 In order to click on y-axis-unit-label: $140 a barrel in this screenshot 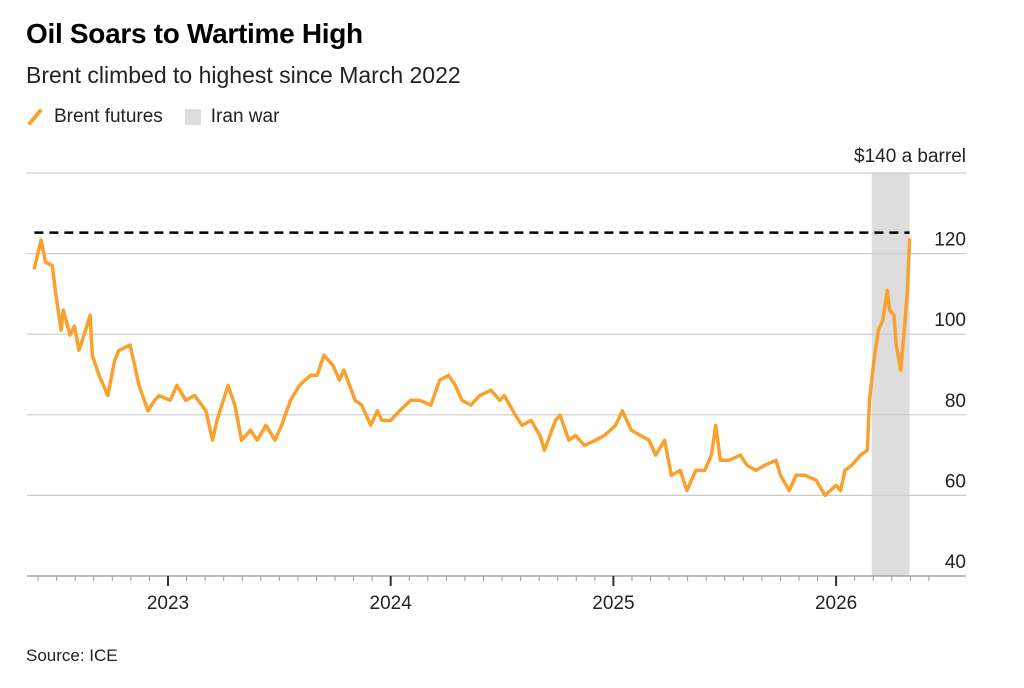, I will do `click(910, 156)`.